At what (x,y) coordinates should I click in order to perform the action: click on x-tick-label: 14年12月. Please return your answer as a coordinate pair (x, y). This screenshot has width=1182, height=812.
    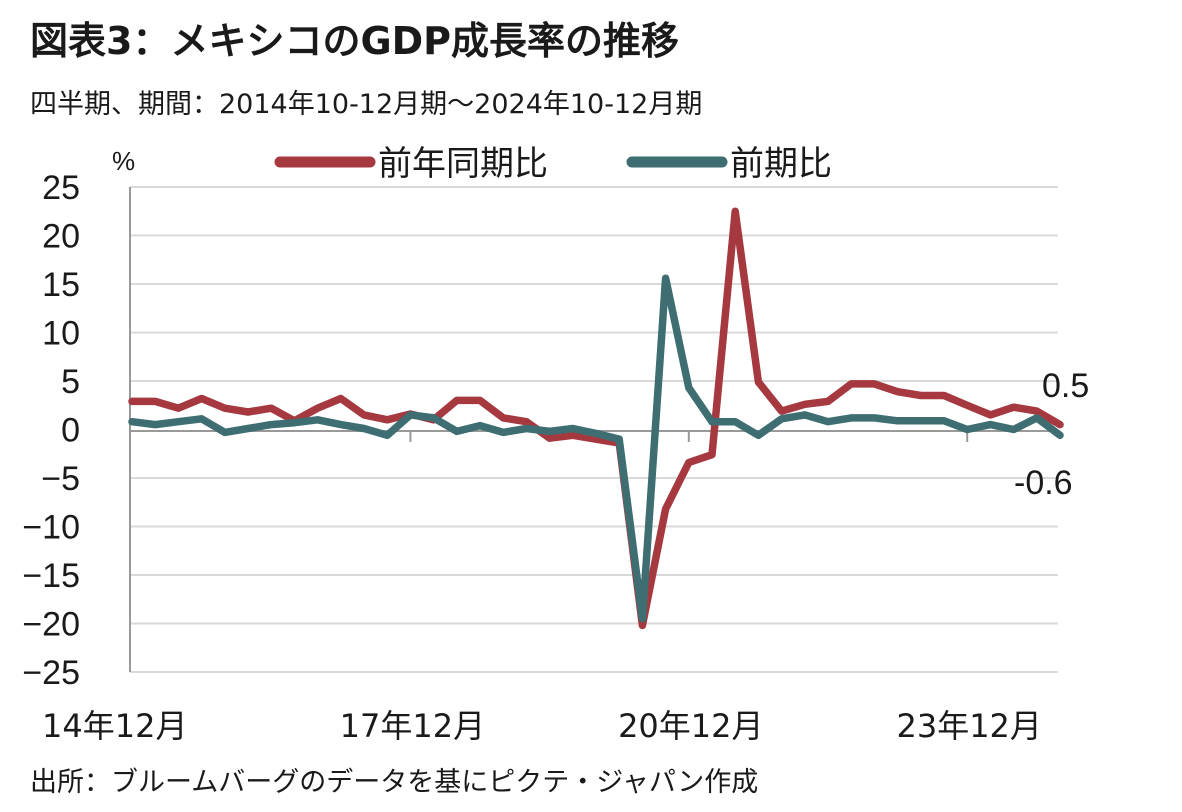
    Looking at the image, I should click on (114, 726).